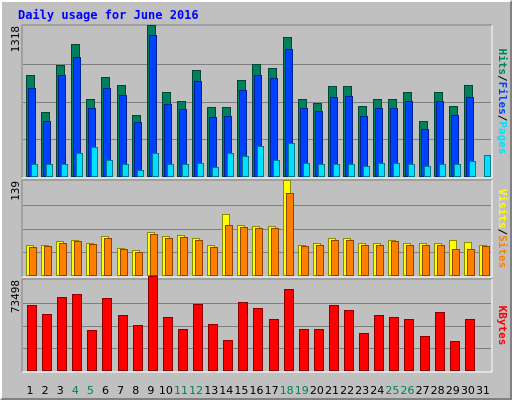 Image resolution: width=512 pixels, height=400 pixels. I want to click on x-tick-label-day-17: 17, so click(272, 390).